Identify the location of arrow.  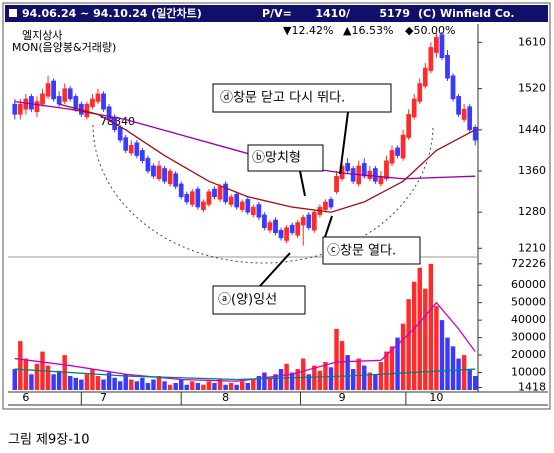
(275, 269).